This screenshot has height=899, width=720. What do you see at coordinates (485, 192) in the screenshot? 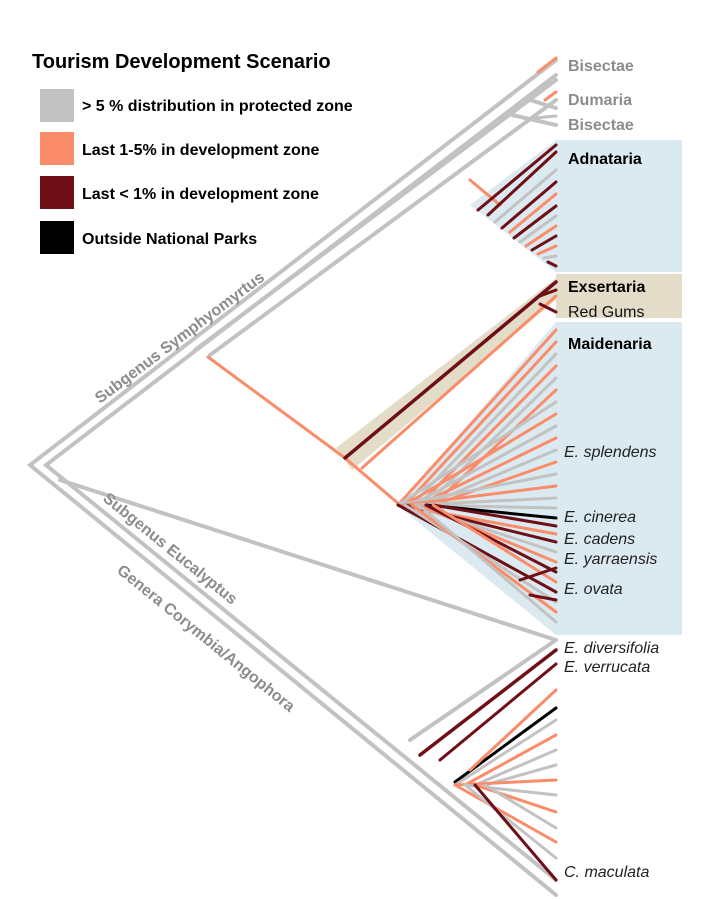
I see `adnataria-stem` at bounding box center [485, 192].